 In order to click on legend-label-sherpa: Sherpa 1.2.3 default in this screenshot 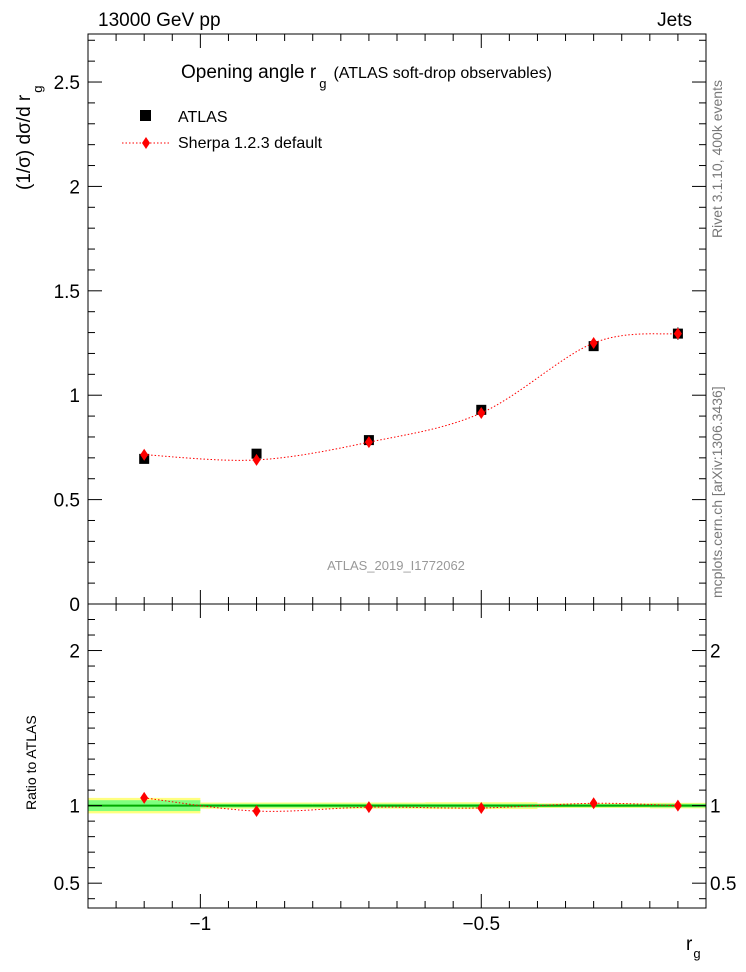, I will do `click(250, 143)`.